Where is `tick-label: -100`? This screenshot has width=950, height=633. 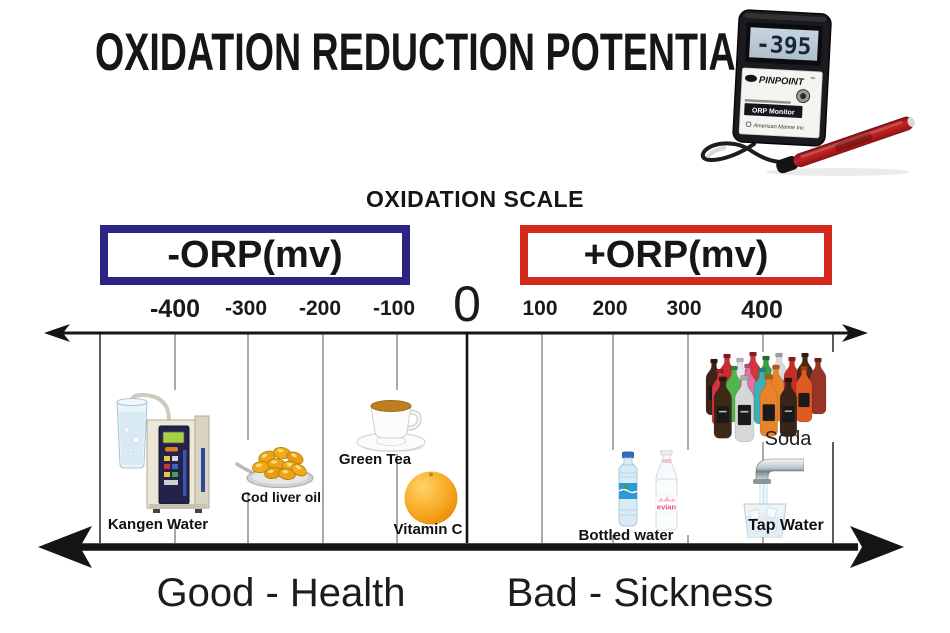 tick-label: -100 is located at coordinates (394, 308).